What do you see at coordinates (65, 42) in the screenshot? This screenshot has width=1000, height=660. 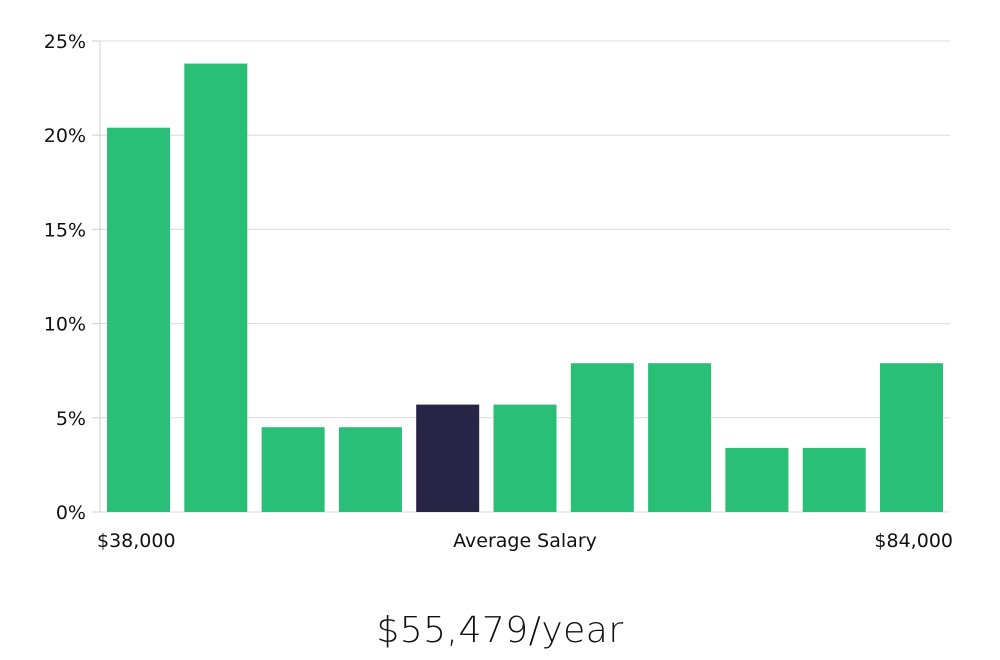 I see `y-tick-label: 25%` at bounding box center [65, 42].